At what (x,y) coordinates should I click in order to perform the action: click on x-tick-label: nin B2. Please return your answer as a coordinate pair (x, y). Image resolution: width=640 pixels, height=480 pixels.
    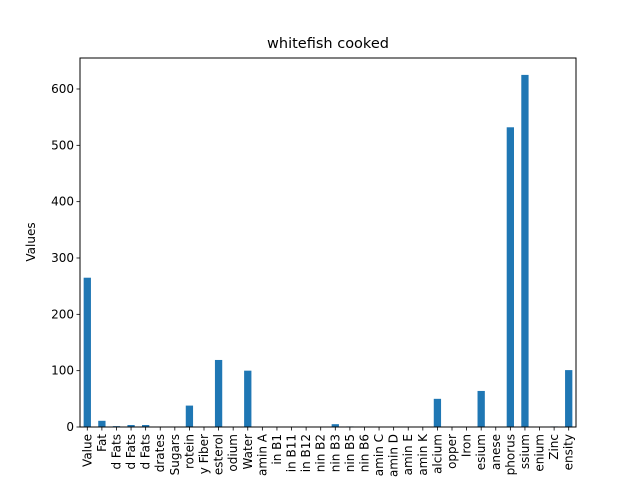
    Looking at the image, I should click on (321, 453).